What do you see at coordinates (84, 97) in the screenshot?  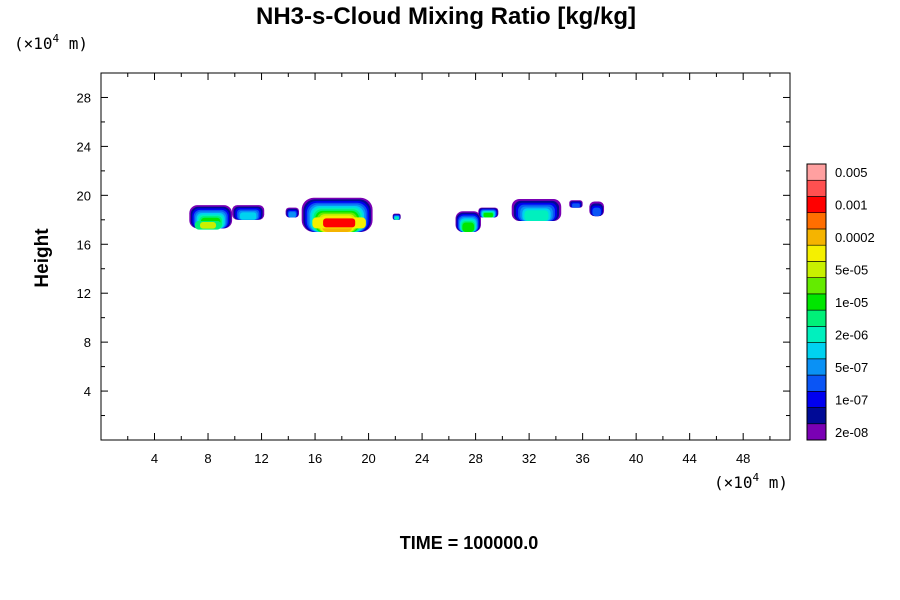 I see `y-tick-label: 28` at bounding box center [84, 97].